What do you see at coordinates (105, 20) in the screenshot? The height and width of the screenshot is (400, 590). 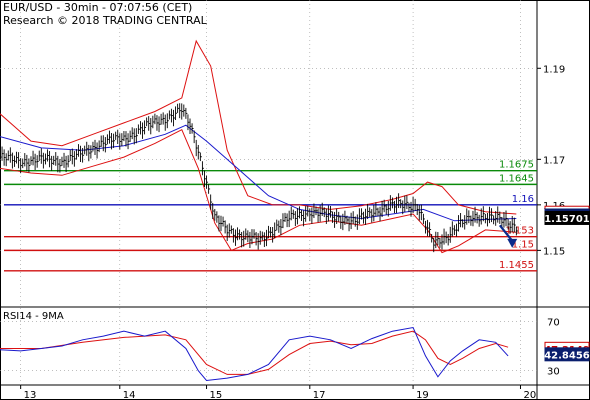 I see `chart-credit: Research © 2018 TRADING CENTRAL` at bounding box center [105, 20].